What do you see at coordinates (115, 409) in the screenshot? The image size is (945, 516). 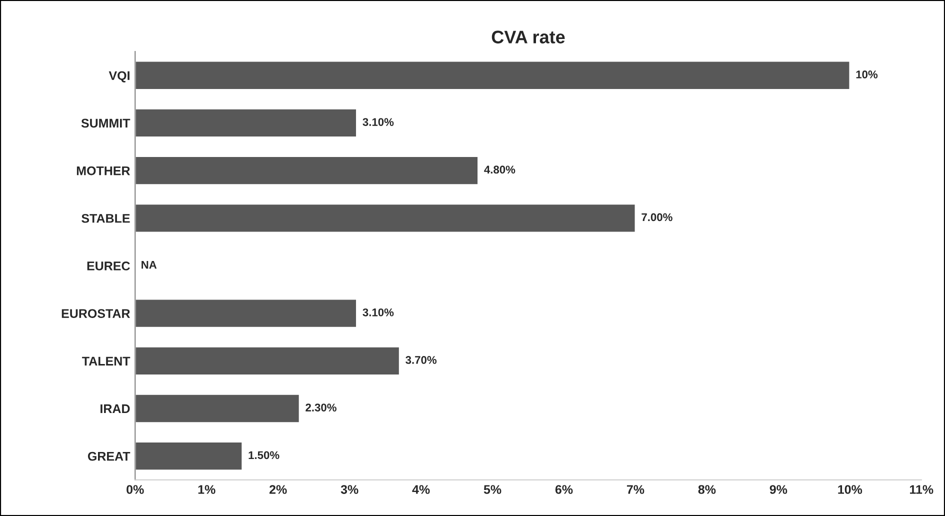 I see `y-tick-label: IRAD` at bounding box center [115, 409].